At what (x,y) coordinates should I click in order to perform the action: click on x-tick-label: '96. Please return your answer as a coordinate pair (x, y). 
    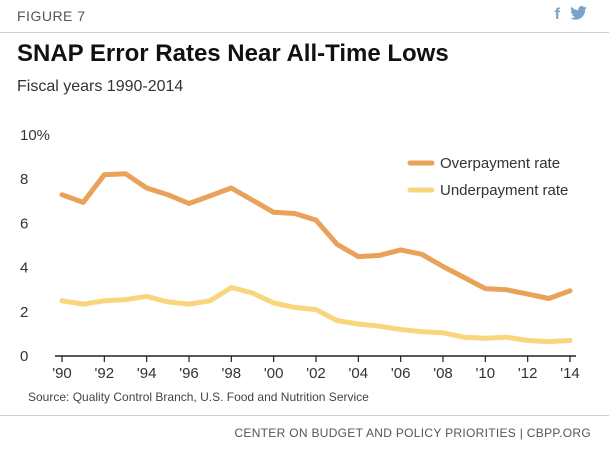
    Looking at the image, I should click on (189, 373).